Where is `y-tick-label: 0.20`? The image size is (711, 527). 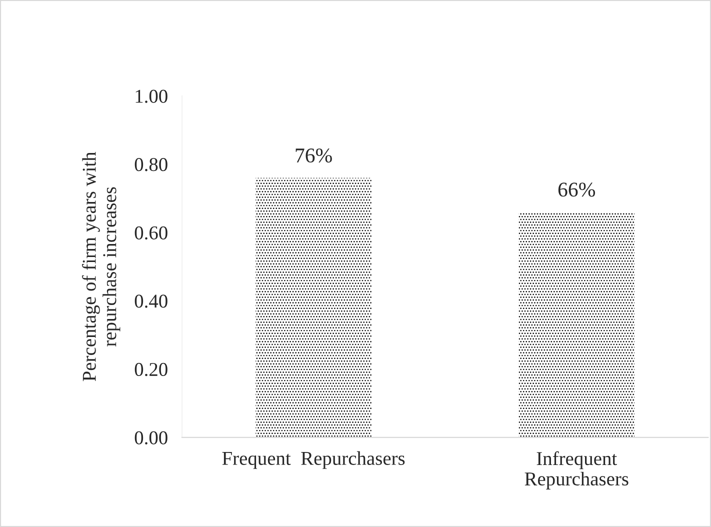
y-tick-label: 0.20 is located at coordinates (151, 369).